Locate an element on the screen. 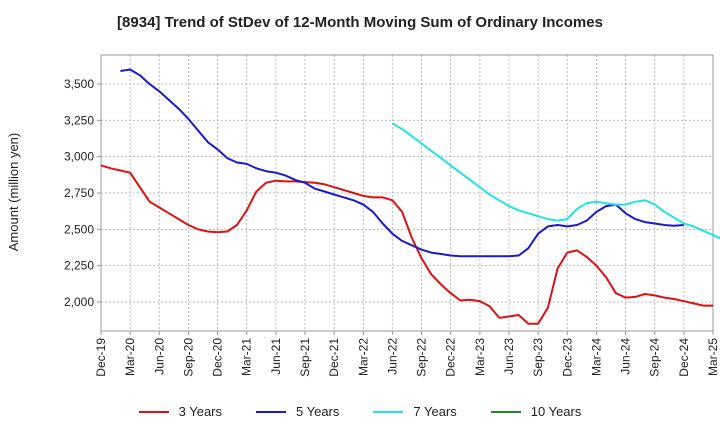  x-tick-label: Dec-23 is located at coordinates (567, 357).